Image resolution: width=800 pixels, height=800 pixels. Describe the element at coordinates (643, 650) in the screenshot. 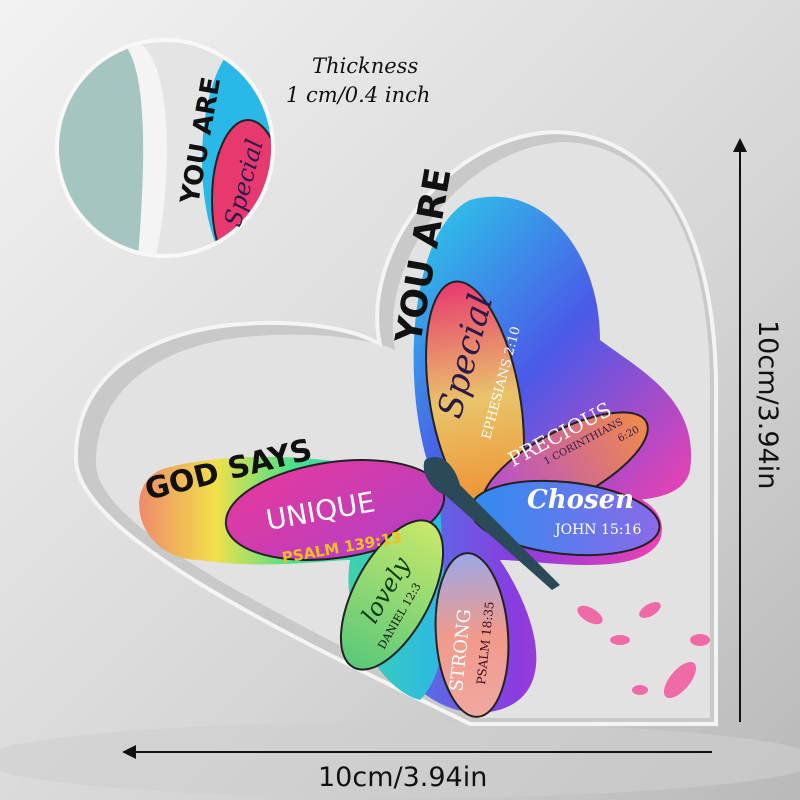

I see `small-butterflies` at that location.